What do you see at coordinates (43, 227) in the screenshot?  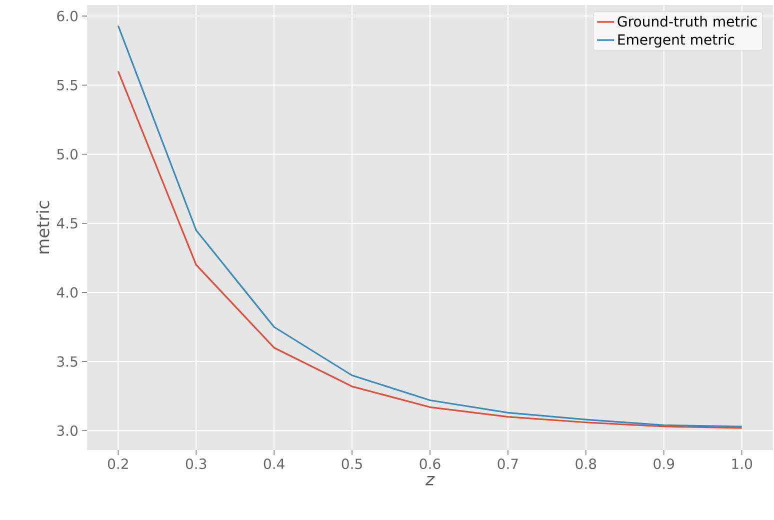 I see `y-axis-title: metric` at bounding box center [43, 227].